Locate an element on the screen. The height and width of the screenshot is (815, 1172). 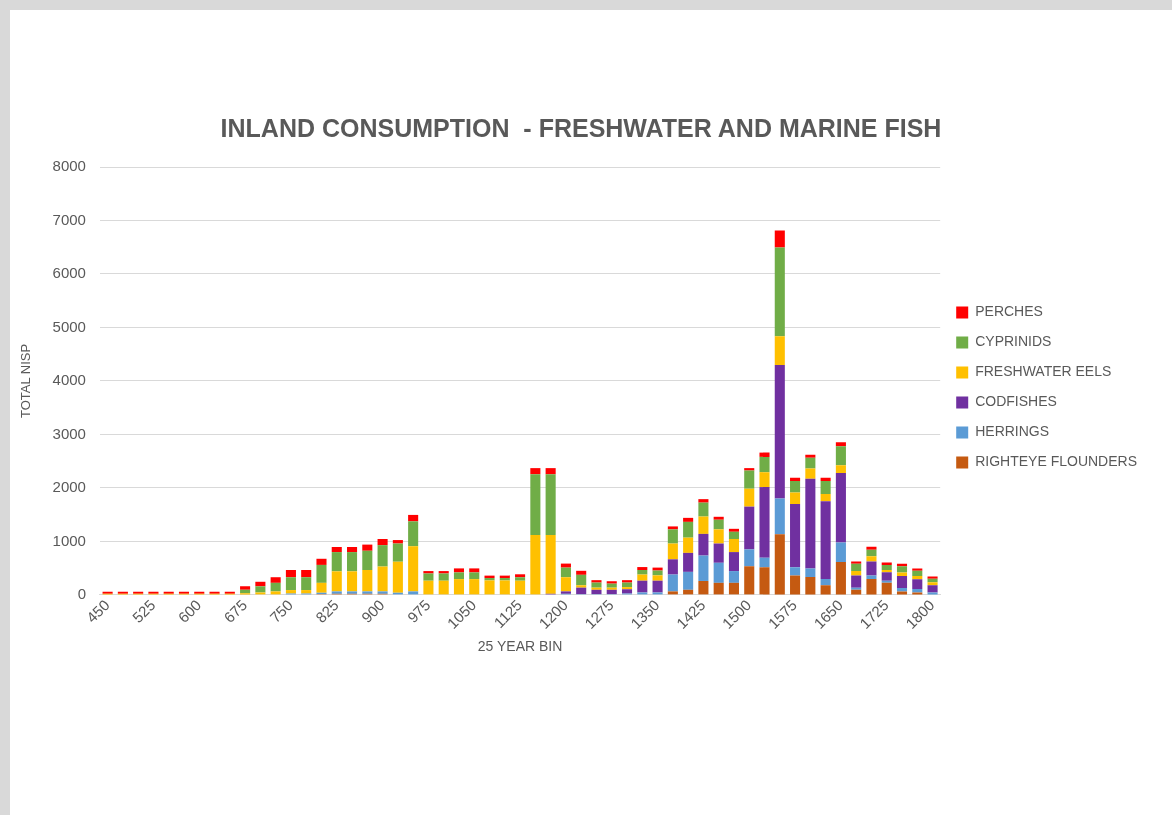
y-tick-label: 6000 is located at coordinates (69, 273).